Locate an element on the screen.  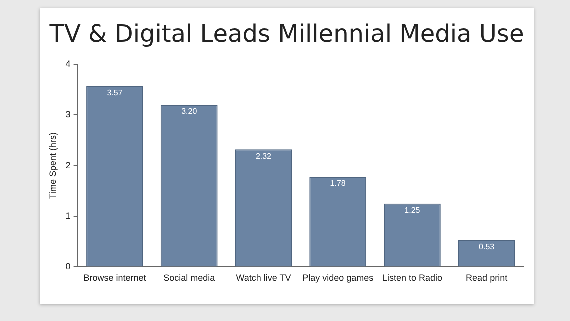
x-tick-label: Browse internet is located at coordinates (115, 278).